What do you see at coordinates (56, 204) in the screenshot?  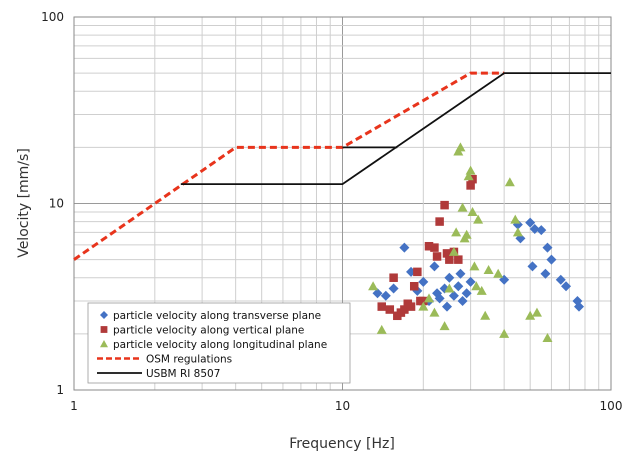 I see `y-tick-label: 10` at bounding box center [56, 204].